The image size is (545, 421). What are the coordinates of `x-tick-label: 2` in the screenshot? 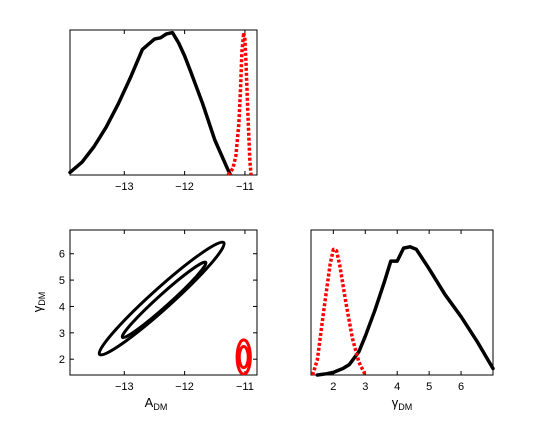 It's located at (333, 387).